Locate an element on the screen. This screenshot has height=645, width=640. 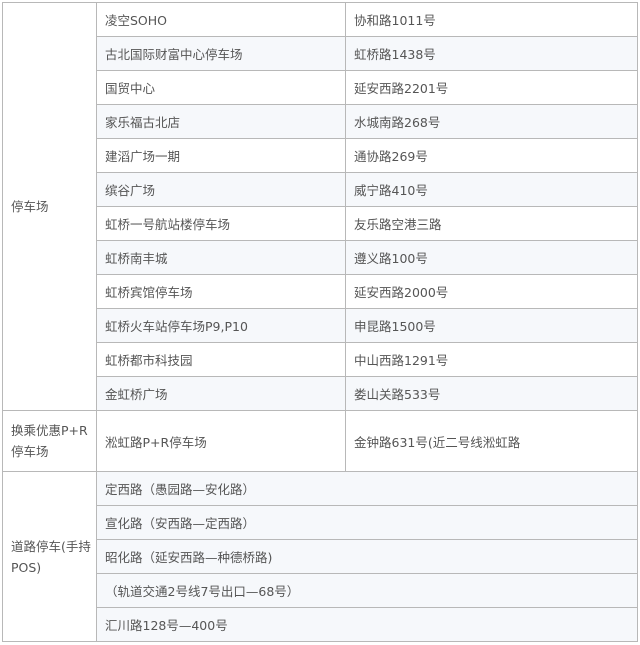
table-row: 虹桥一号航站楼停车场 友乐路空港三路 is located at coordinates (320, 223).